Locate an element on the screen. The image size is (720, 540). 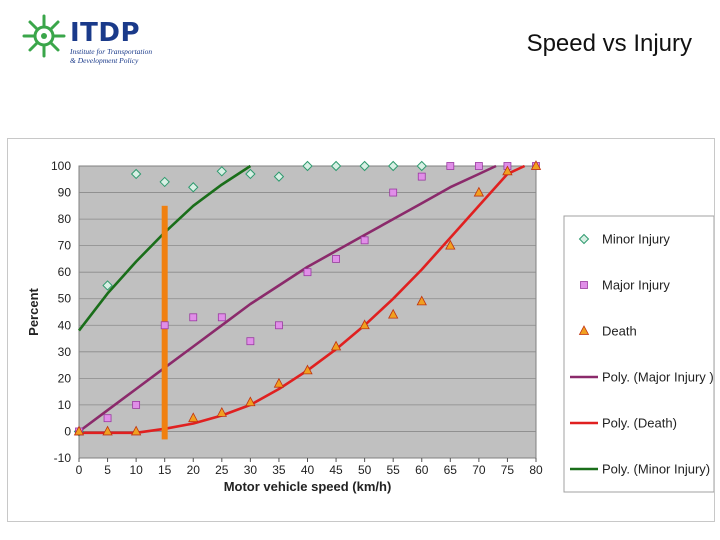
y-tick-label: 40 is located at coordinates (65, 325).